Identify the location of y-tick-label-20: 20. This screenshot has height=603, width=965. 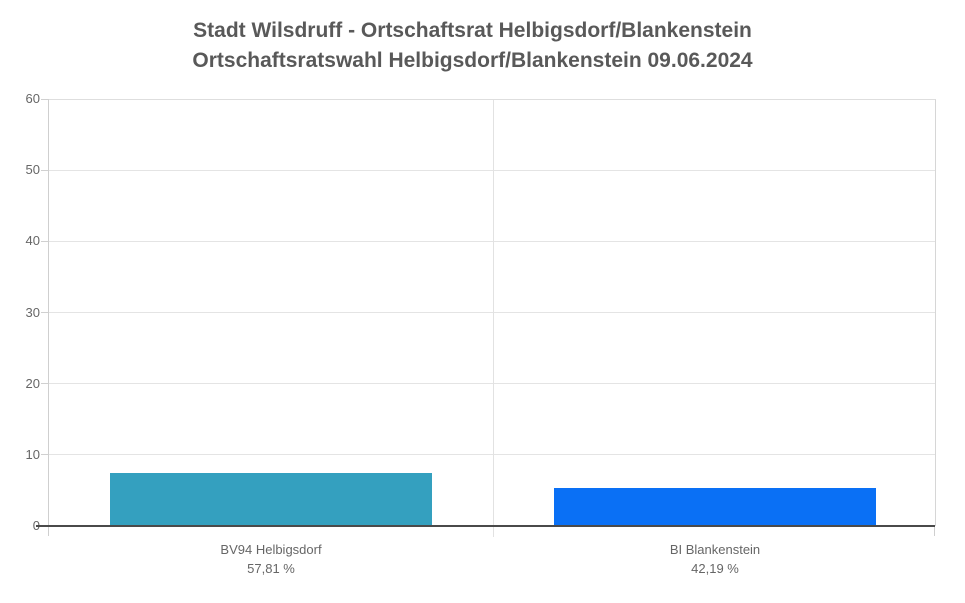
(32, 383).